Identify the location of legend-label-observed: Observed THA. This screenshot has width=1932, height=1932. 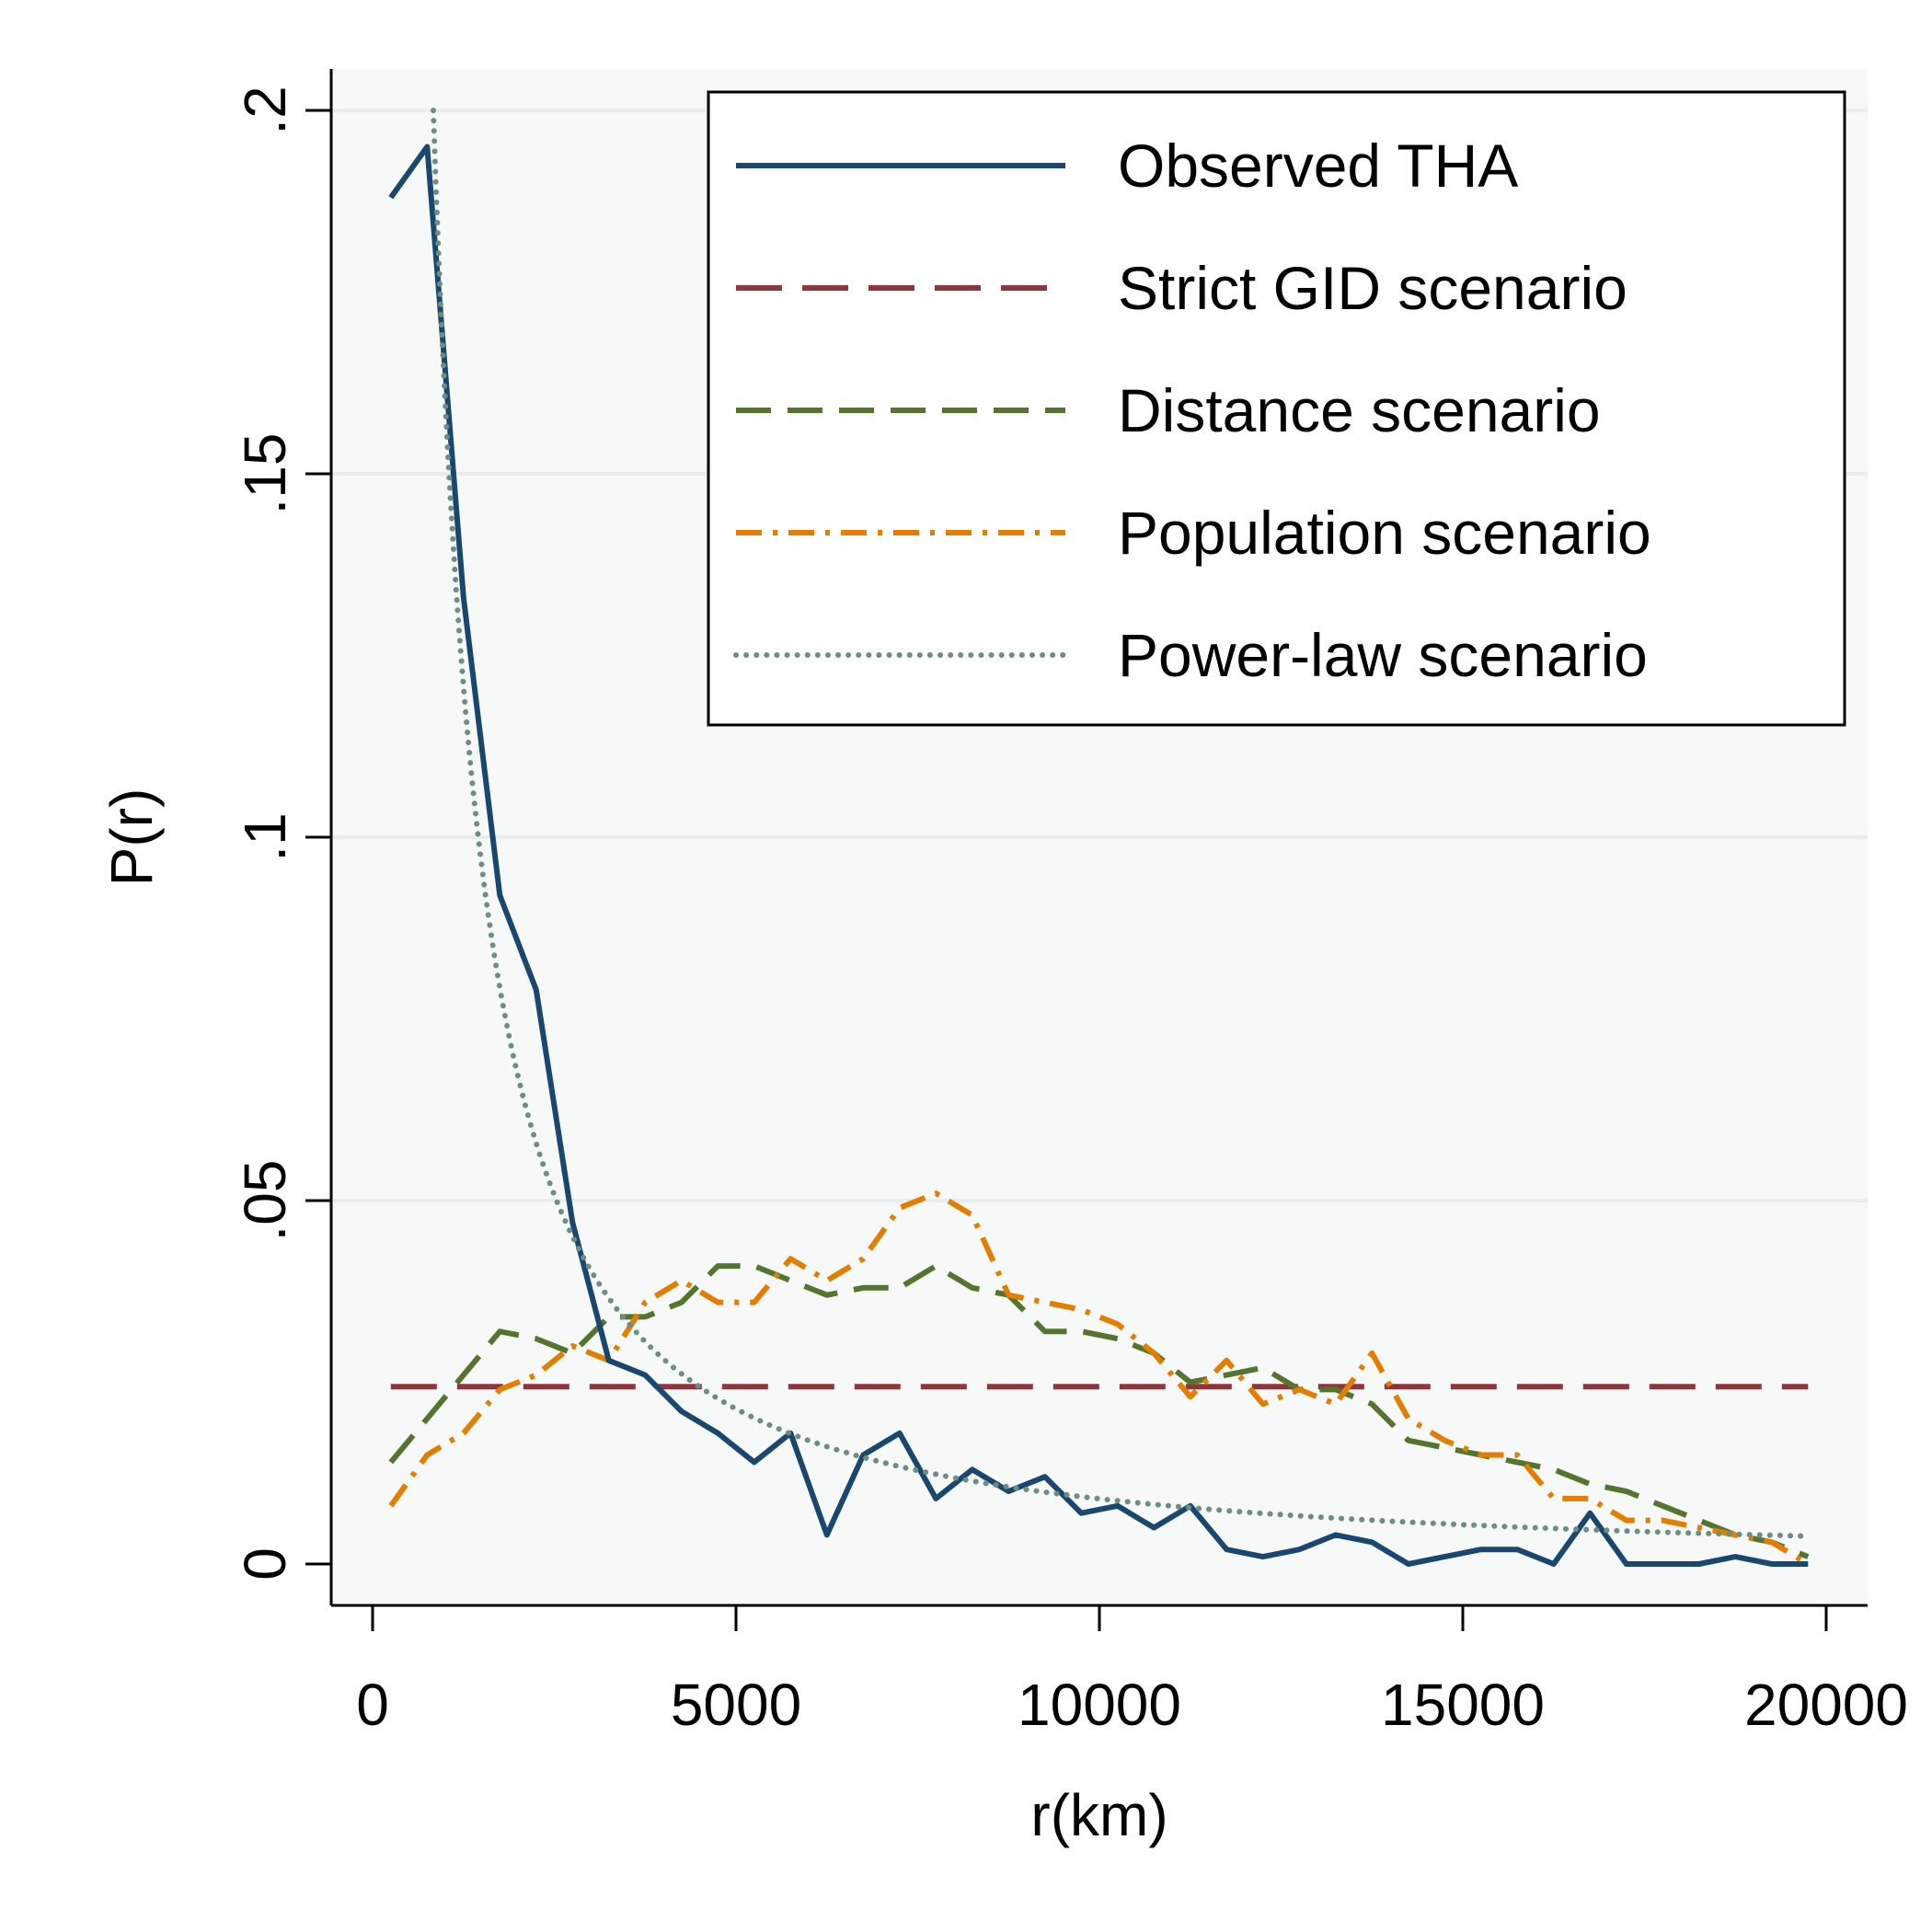
(1318, 166).